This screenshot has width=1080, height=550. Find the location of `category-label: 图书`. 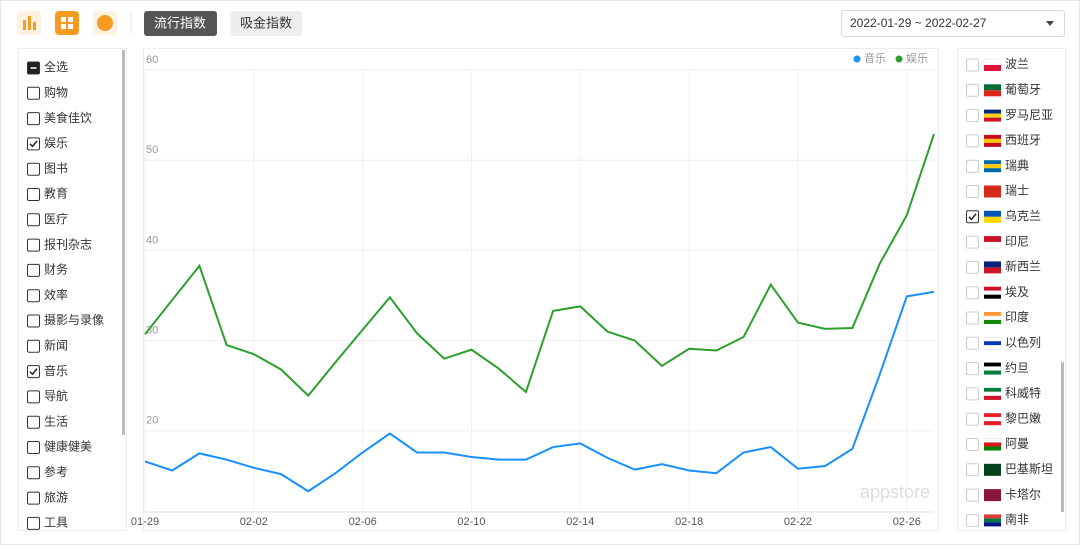

category-label: 图书 is located at coordinates (56, 168).